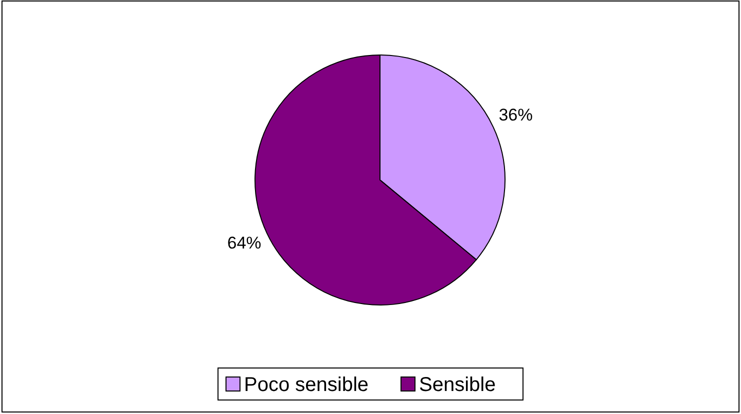 This screenshot has height=414, width=741. I want to click on legend-label: Poco sensible, so click(306, 385).